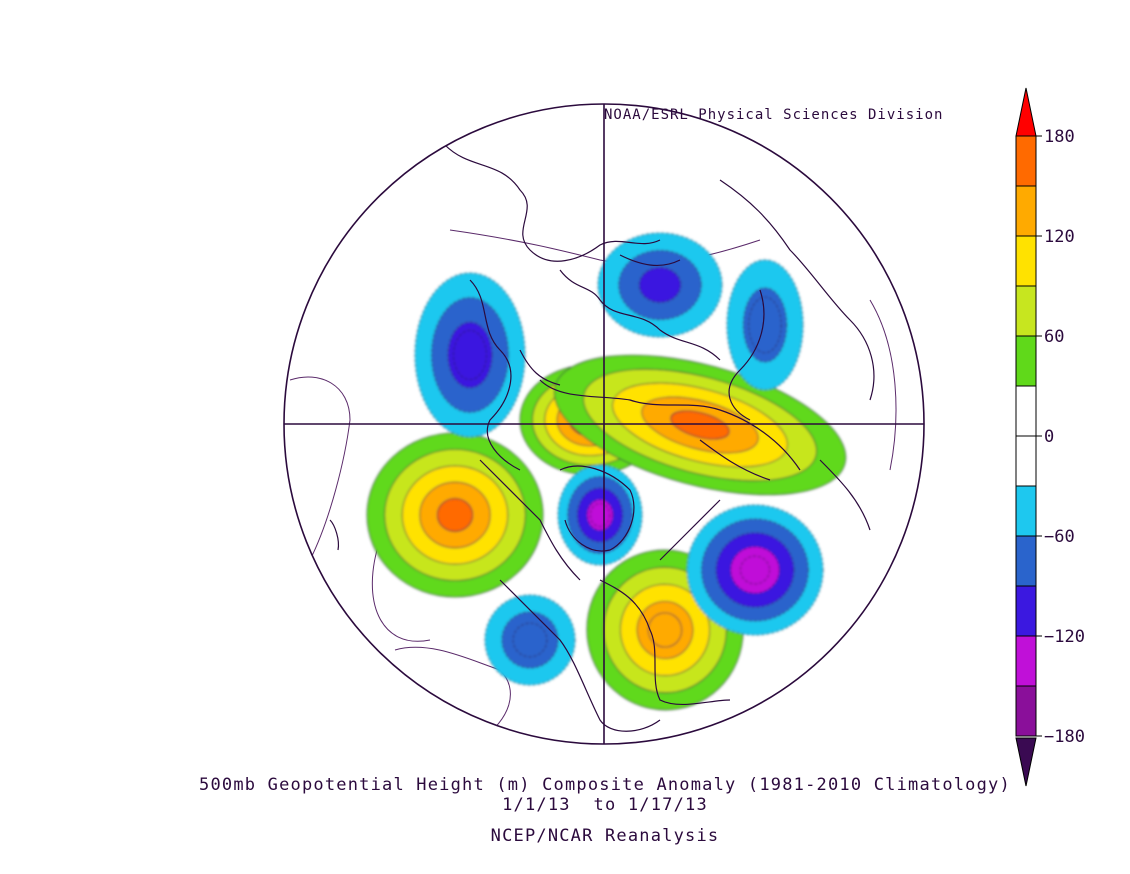  Describe the element at coordinates (1064, 737) in the screenshot. I see `colorbar-tick-label: −180` at that location.